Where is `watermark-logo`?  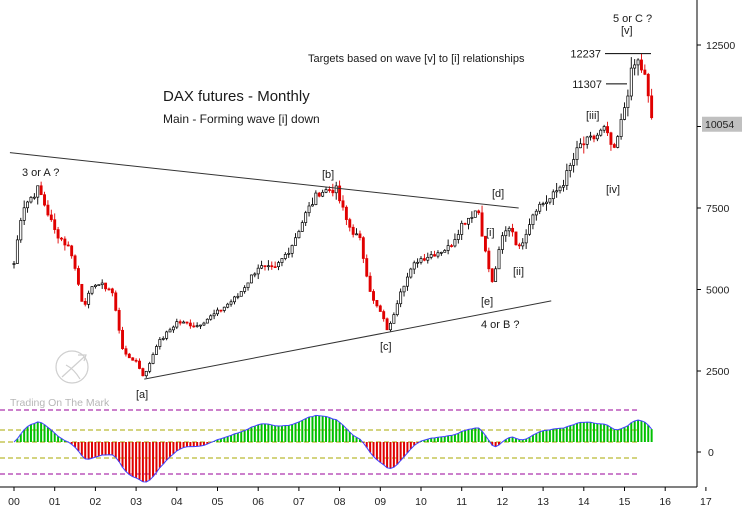
watermark-logo is located at coordinates (72, 367).